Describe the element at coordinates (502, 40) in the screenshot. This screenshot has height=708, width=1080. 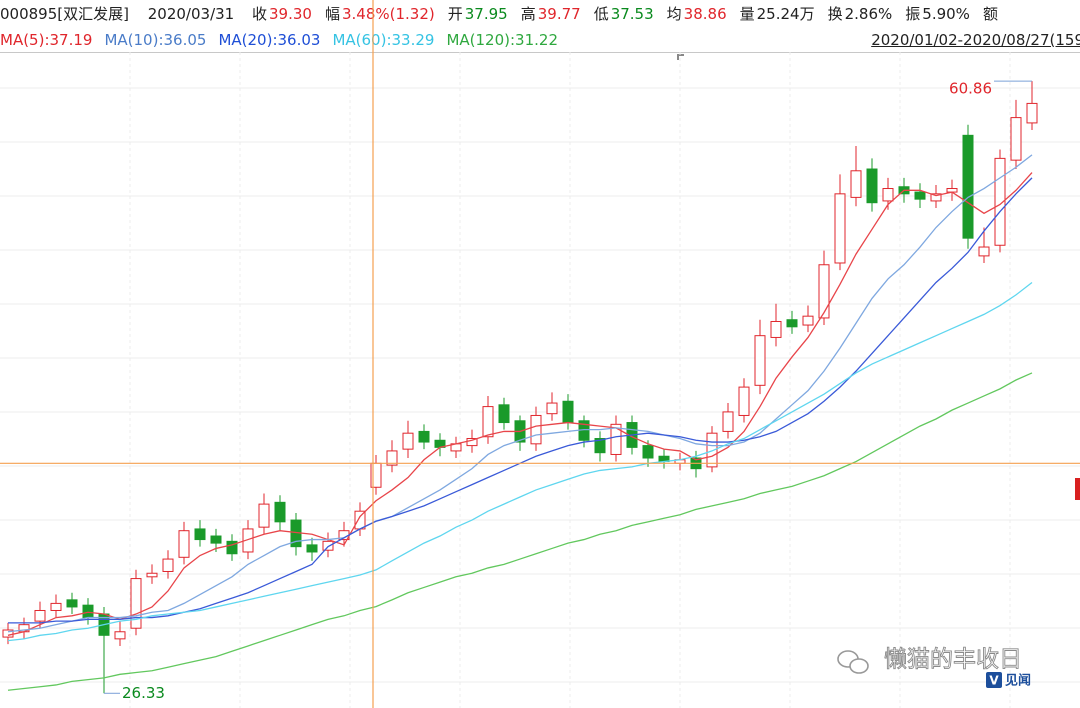
I see `legend-entry: MA(120):31.22` at that location.